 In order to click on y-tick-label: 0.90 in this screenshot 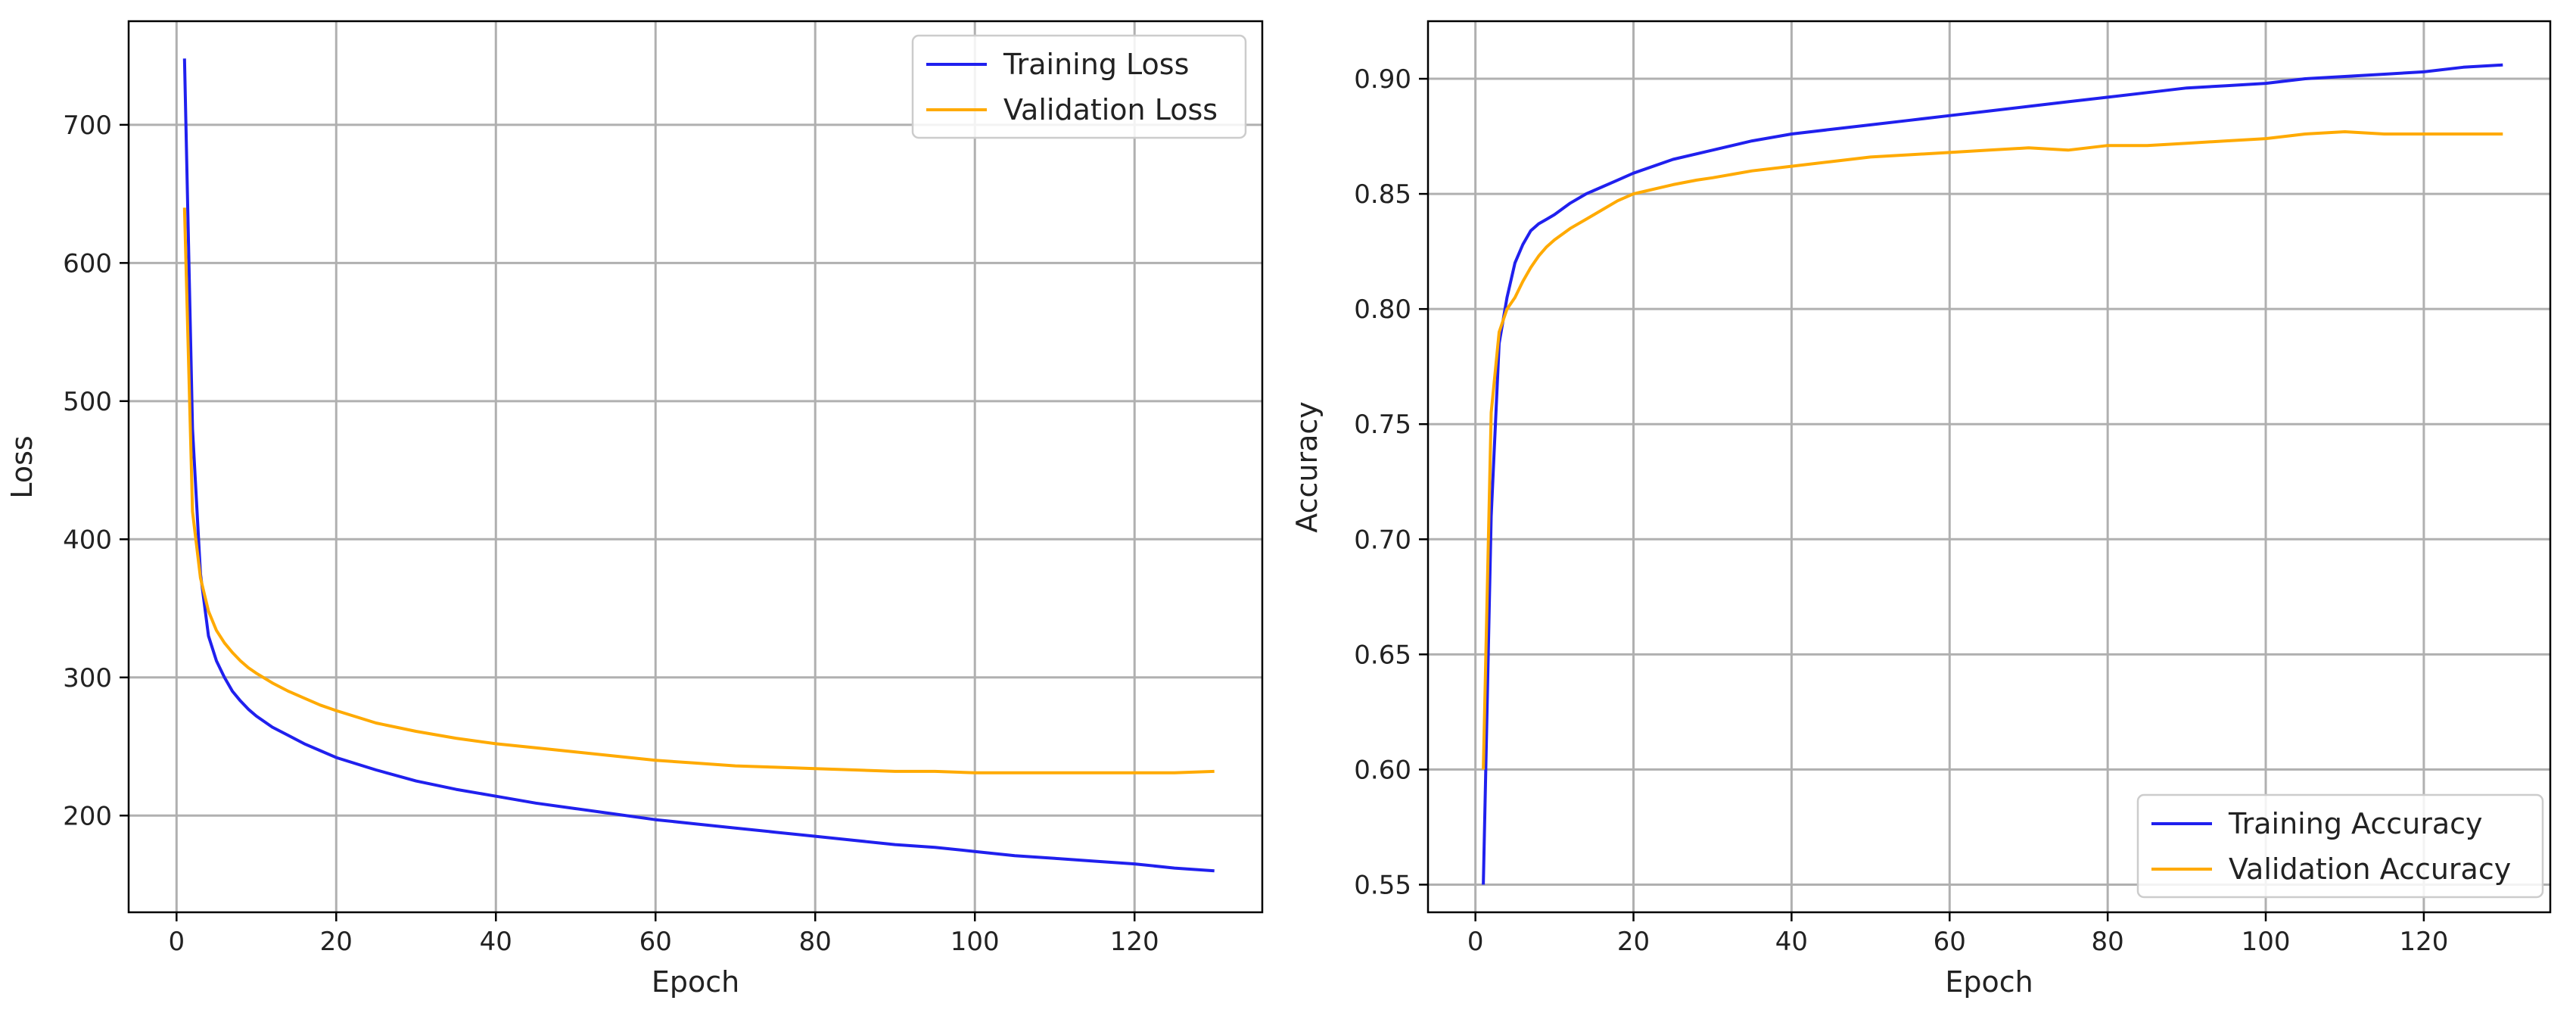, I will do `click(1382, 80)`.